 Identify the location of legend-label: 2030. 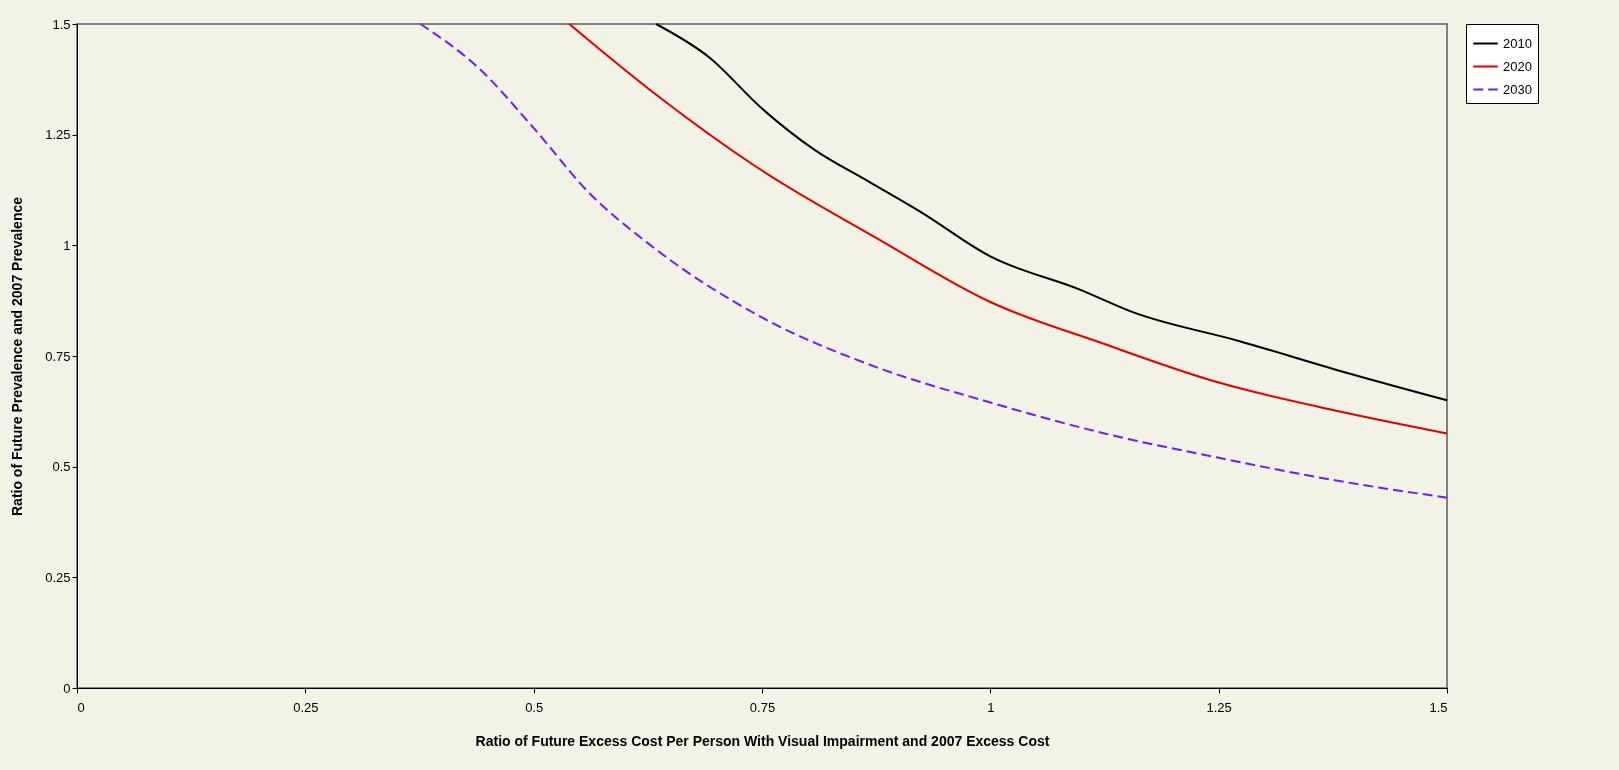
(1517, 89).